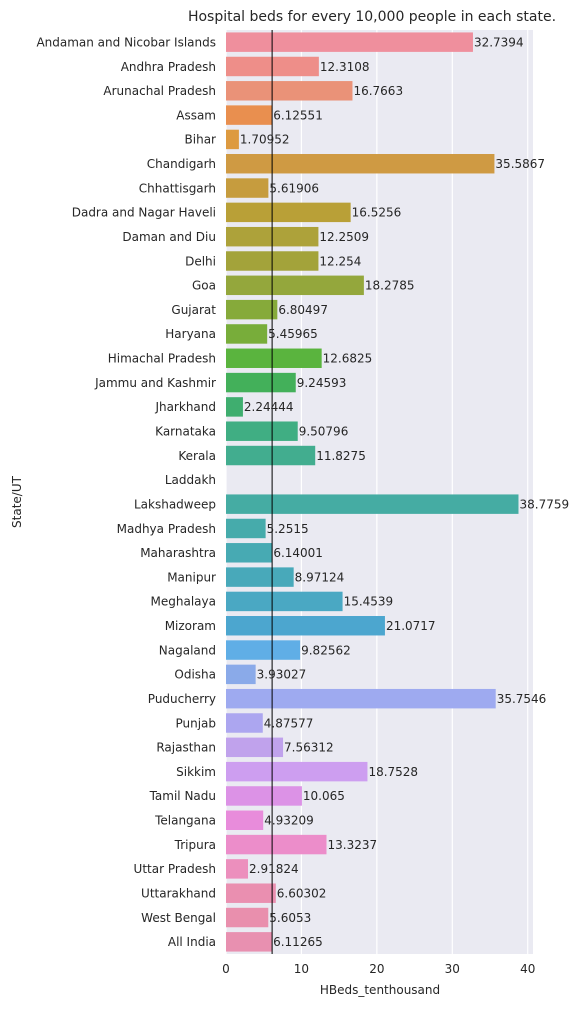  Describe the element at coordinates (190, 480) in the screenshot. I see `y-tick-label: Laddakh` at that location.